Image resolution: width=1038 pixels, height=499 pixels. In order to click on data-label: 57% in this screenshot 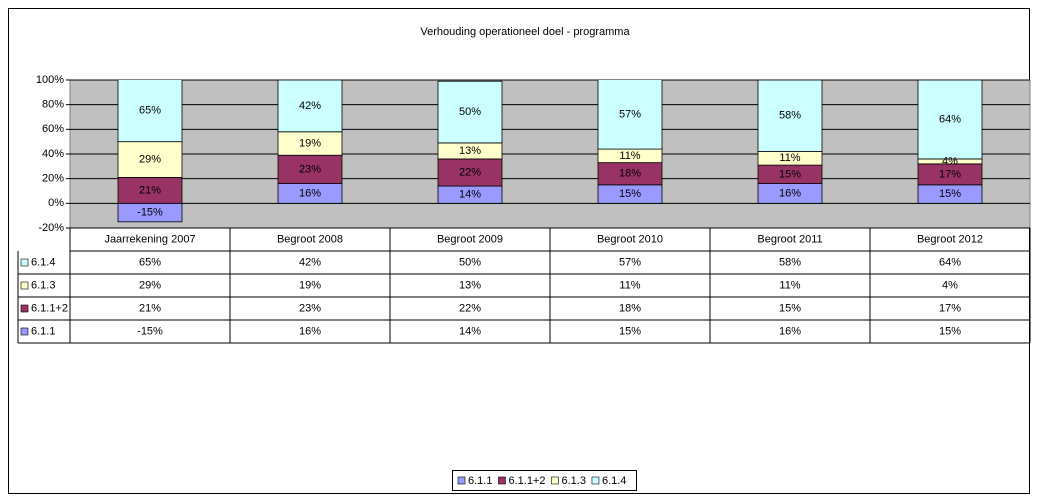, I will do `click(630, 114)`.